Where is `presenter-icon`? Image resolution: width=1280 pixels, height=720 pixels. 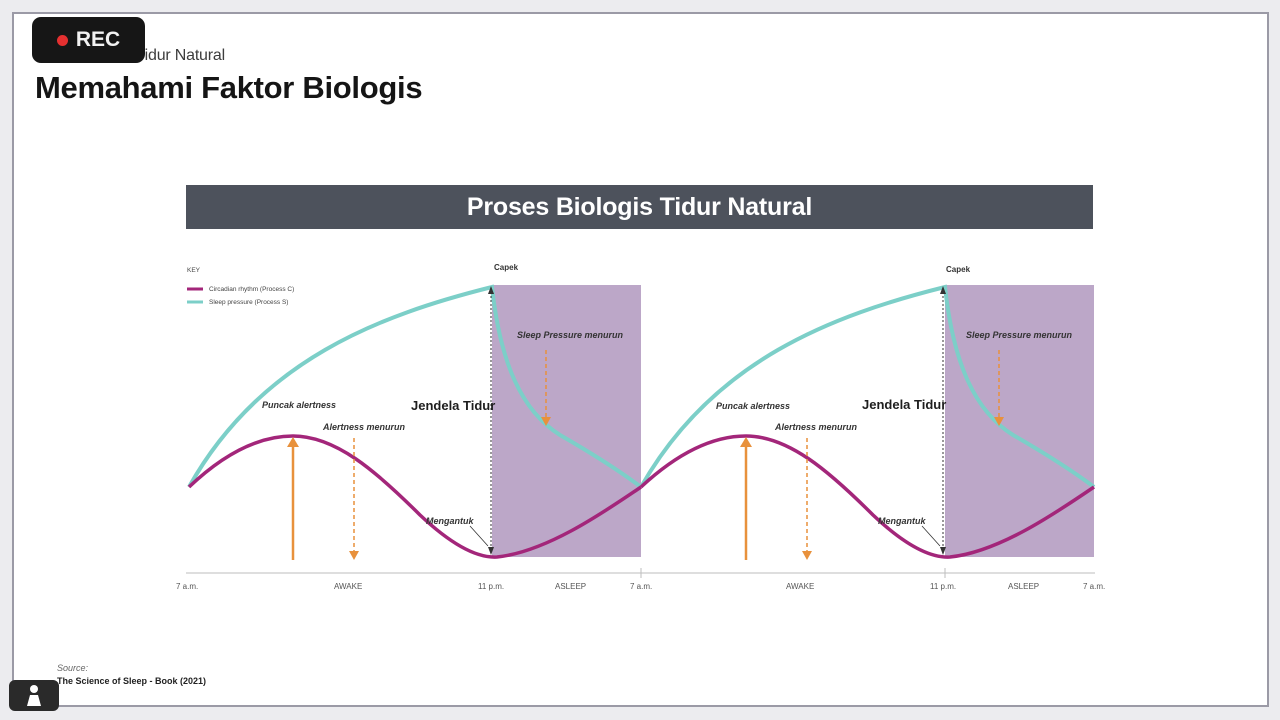 presenter-icon is located at coordinates (34, 695).